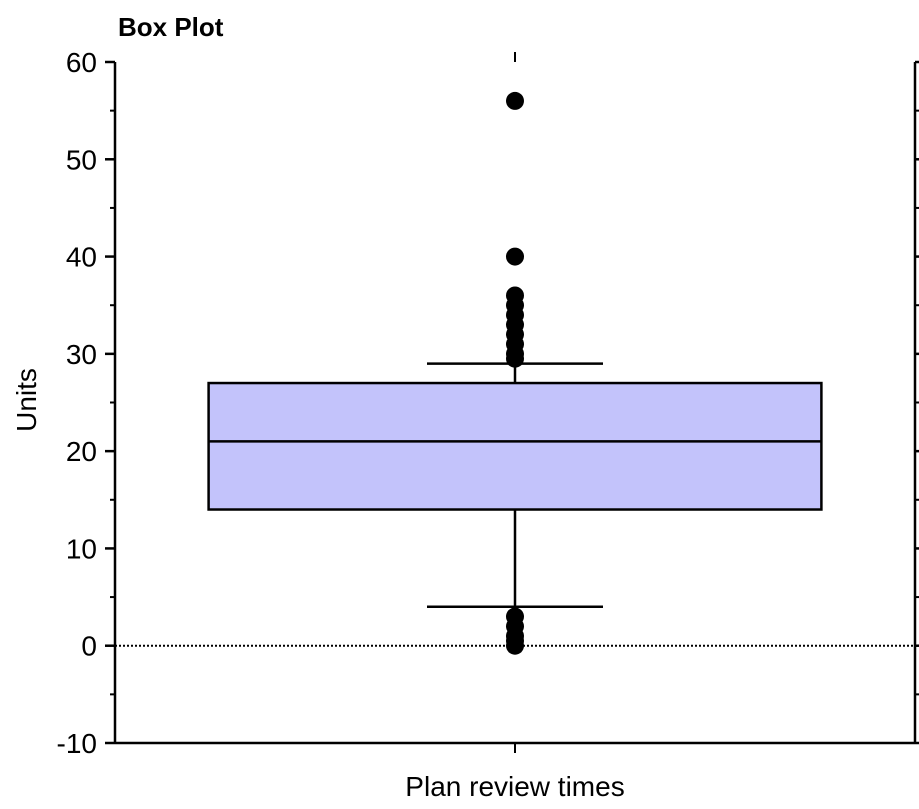  I want to click on y-tick-label: 40, so click(81, 257).